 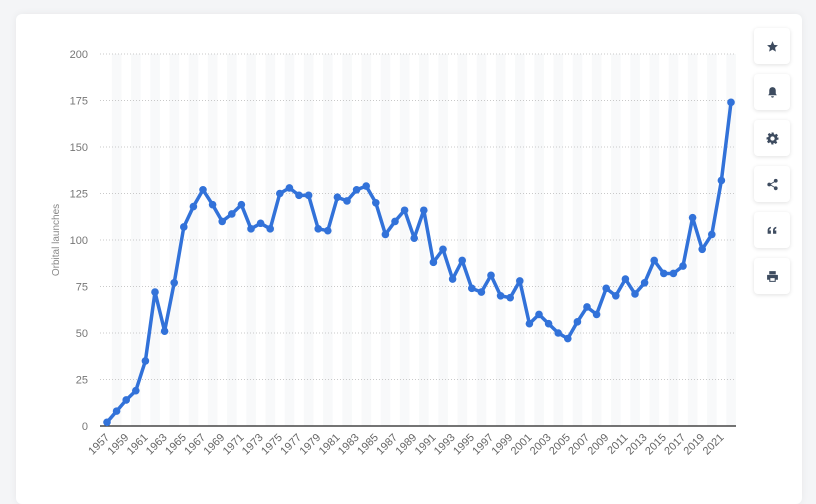 What do you see at coordinates (445, 445) in the screenshot?
I see `x-tick-label: 1993` at bounding box center [445, 445].